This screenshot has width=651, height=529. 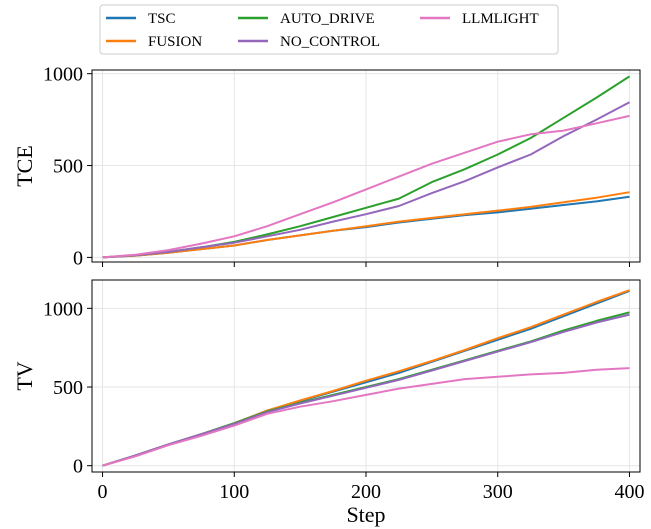 What do you see at coordinates (498, 492) in the screenshot?
I see `x-tick-label: 300` at bounding box center [498, 492].